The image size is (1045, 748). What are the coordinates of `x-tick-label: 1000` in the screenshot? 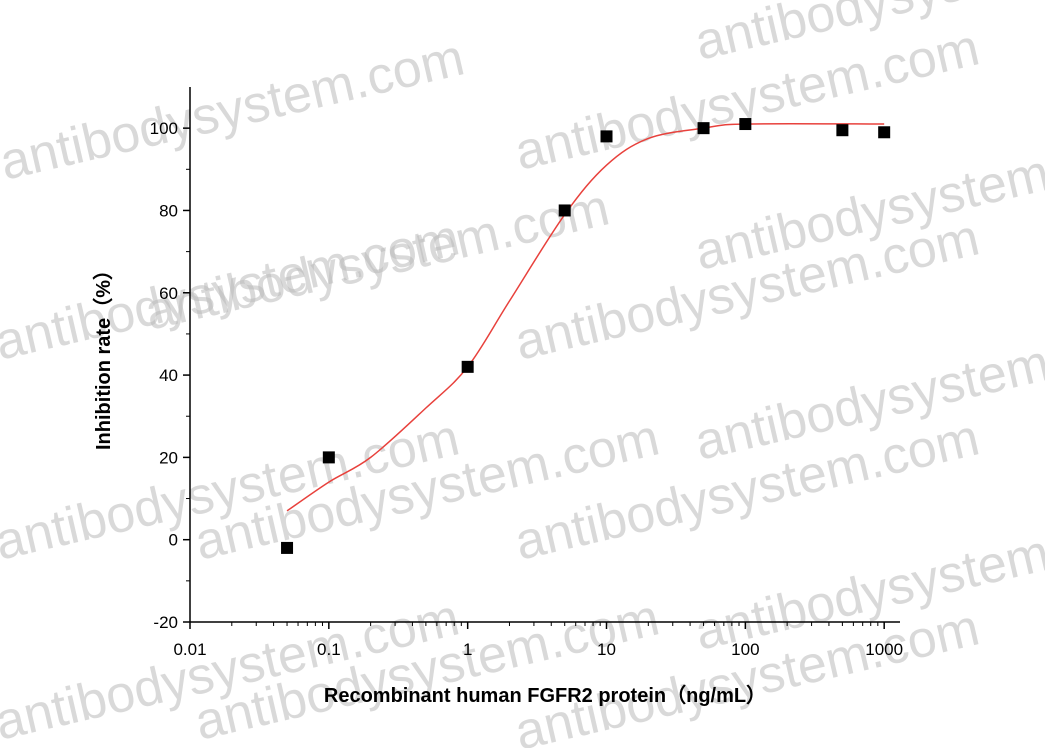 It's located at (884, 649).